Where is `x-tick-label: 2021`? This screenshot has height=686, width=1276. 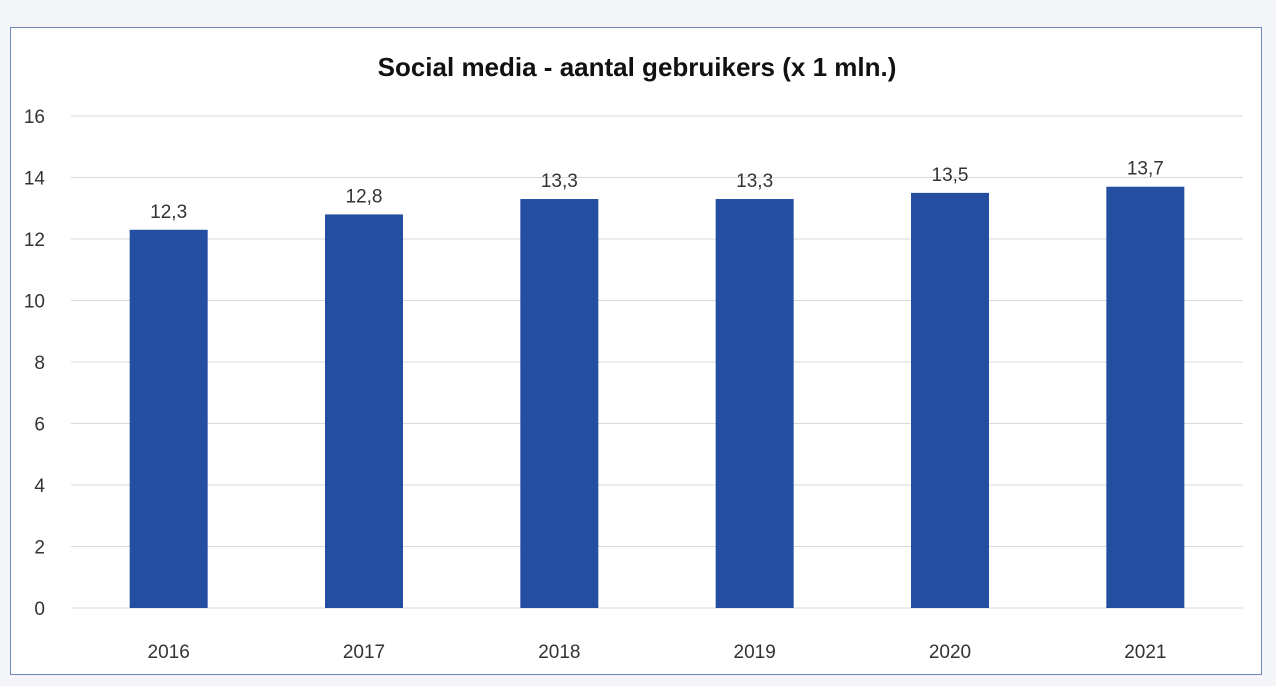 x-tick-label: 2021 is located at coordinates (1145, 652).